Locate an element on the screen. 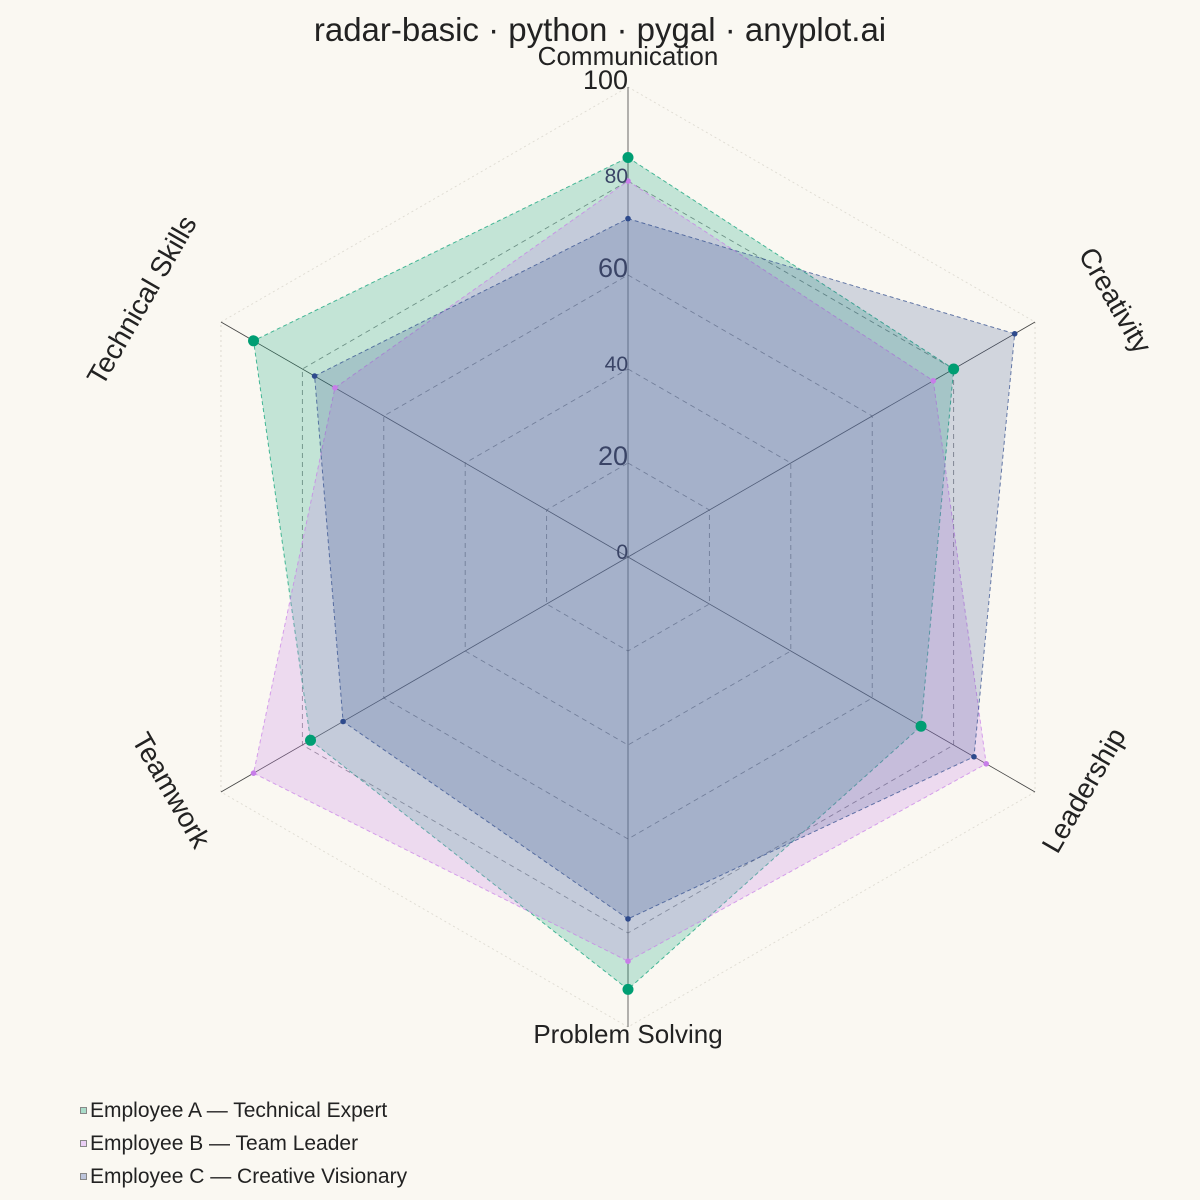 This screenshot has height=1200, width=1200. axis-label: Teamwork is located at coordinates (171, 790).